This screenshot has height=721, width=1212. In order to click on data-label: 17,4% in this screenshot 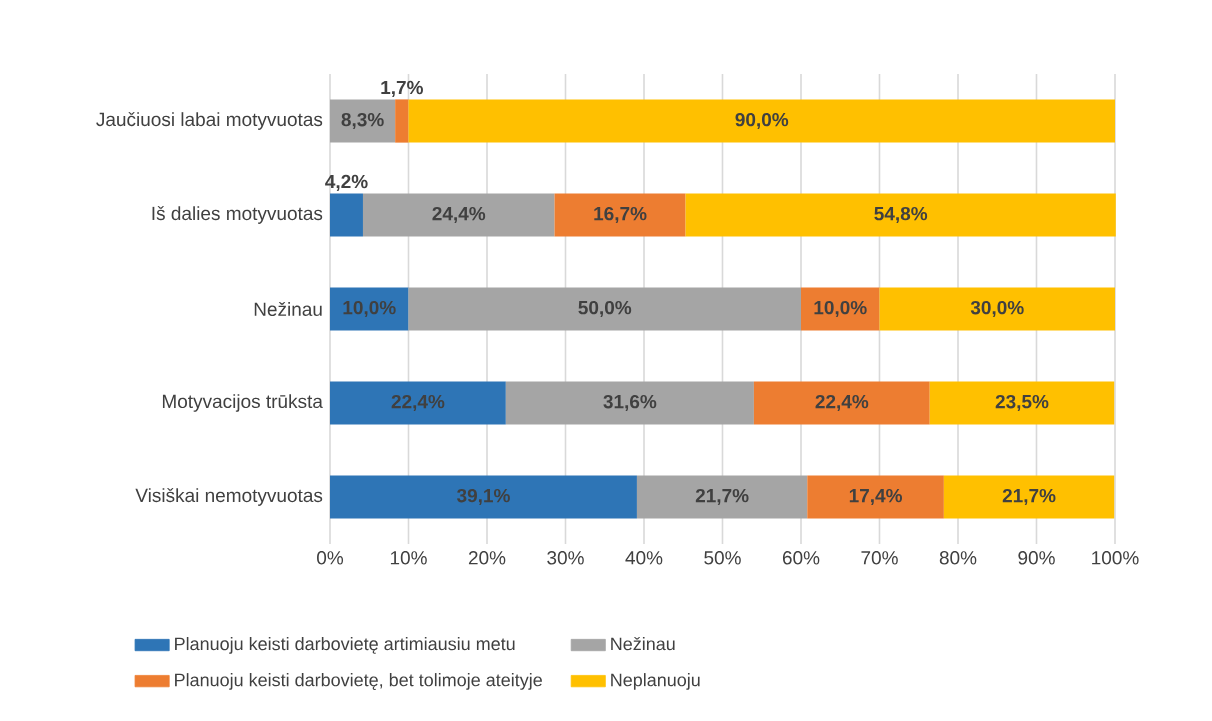, I will do `click(876, 497)`.